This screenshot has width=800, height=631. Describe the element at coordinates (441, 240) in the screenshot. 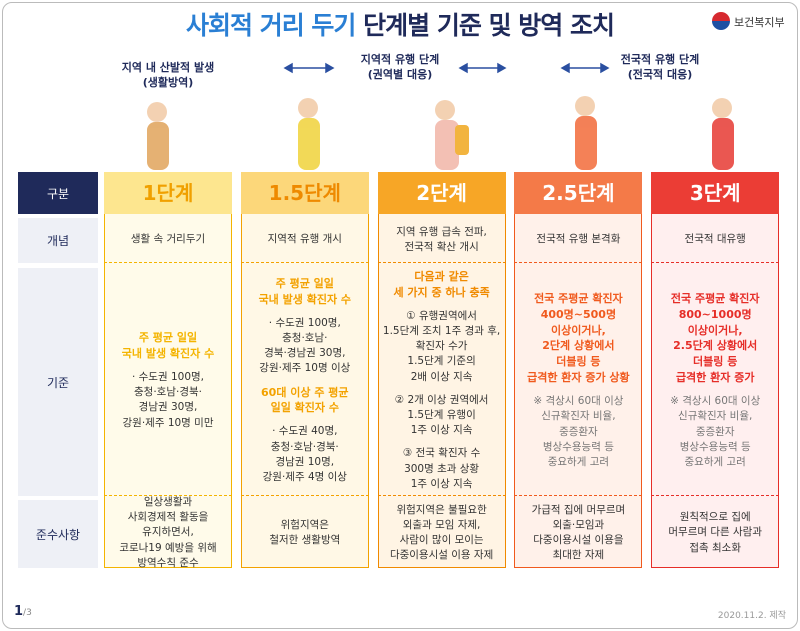

I see `concept-cell: 지역 유행 급속 전파, 전국적 확산 개시` at that location.